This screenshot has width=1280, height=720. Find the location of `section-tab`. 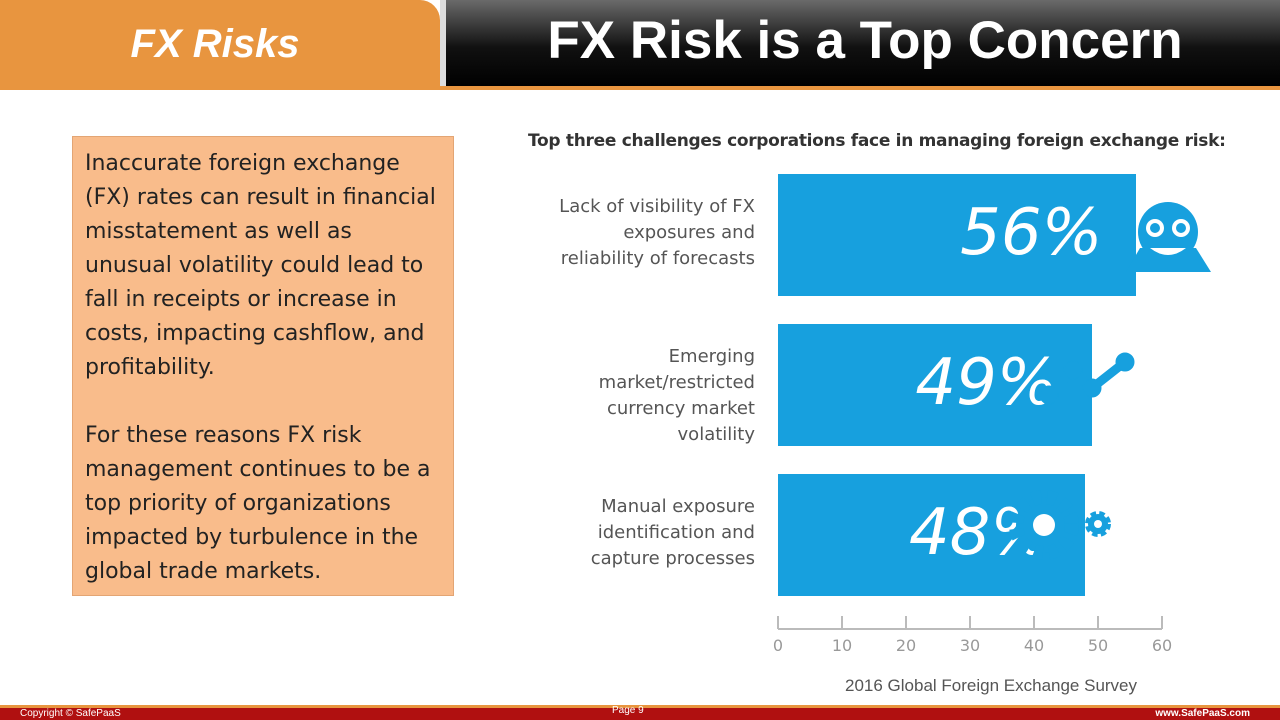

section-tab is located at coordinates (220, 45).